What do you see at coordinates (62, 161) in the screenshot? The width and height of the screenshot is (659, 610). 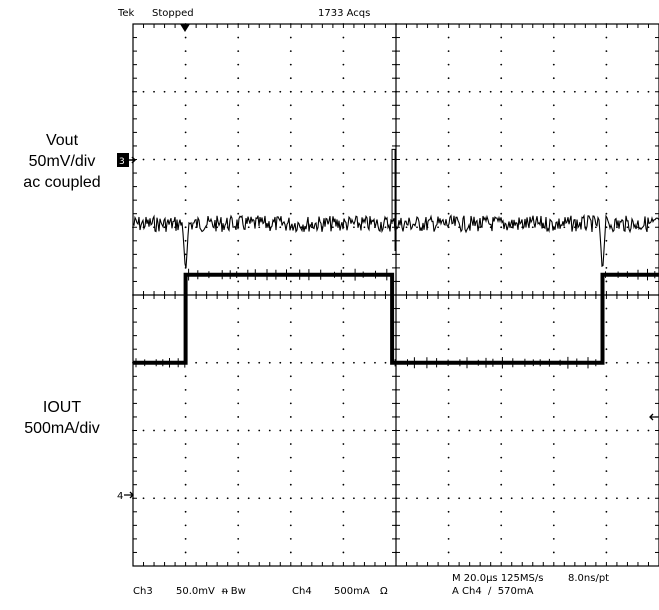 I see `vout-label-line: 50mV/div` at bounding box center [62, 161].